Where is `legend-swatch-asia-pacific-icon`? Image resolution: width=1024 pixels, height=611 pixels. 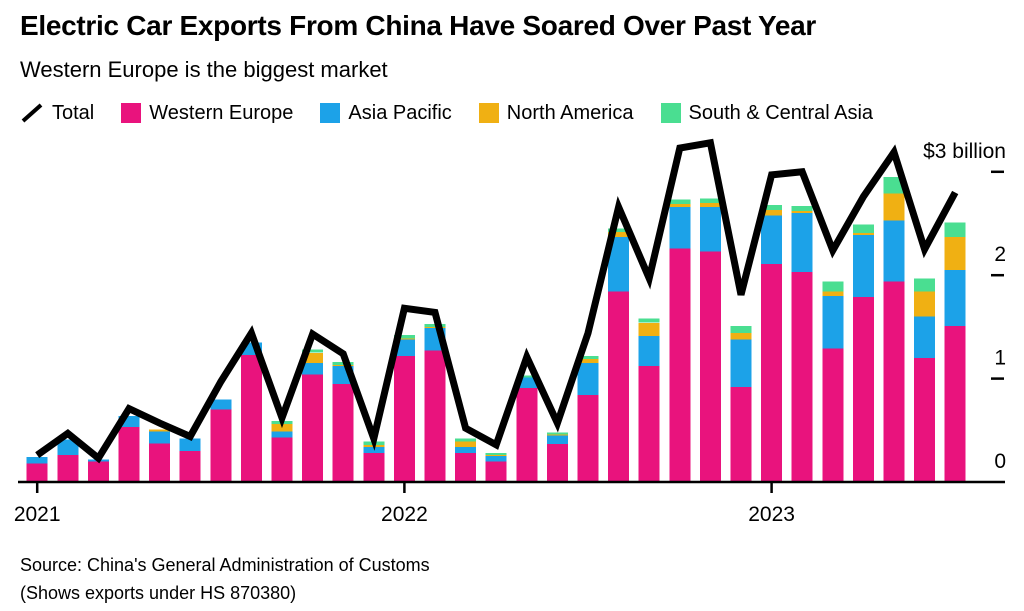
legend-swatch-asia-pacific-icon is located at coordinates (330, 113).